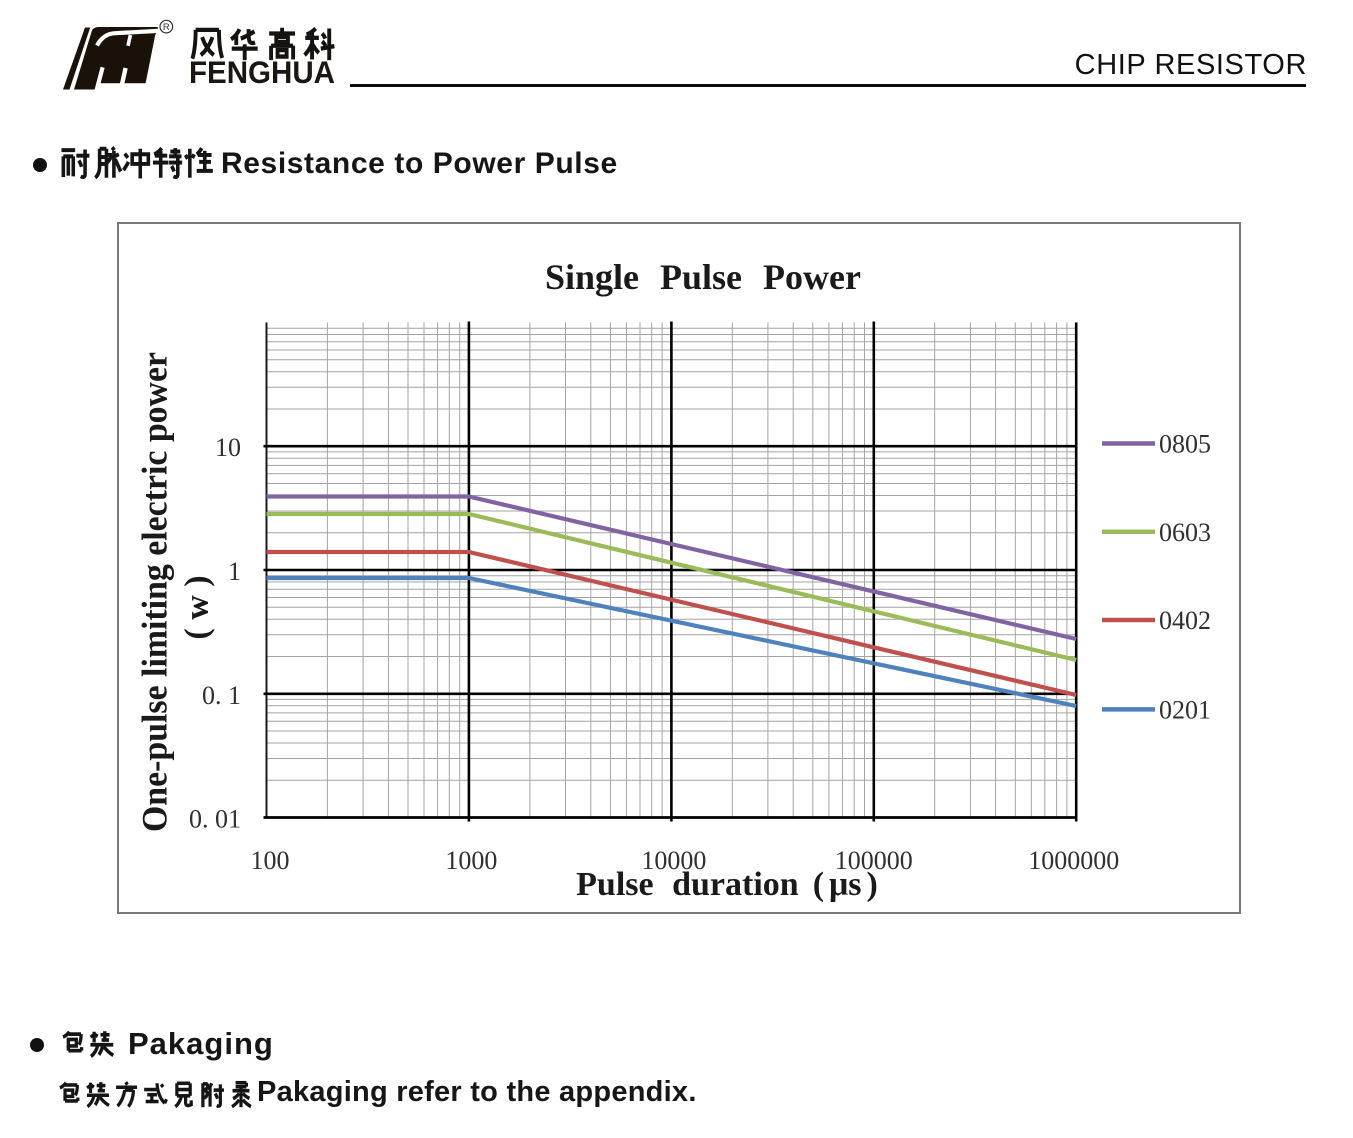  What do you see at coordinates (1185, 620) in the screenshot?
I see `svg-text: 0402` at bounding box center [1185, 620].